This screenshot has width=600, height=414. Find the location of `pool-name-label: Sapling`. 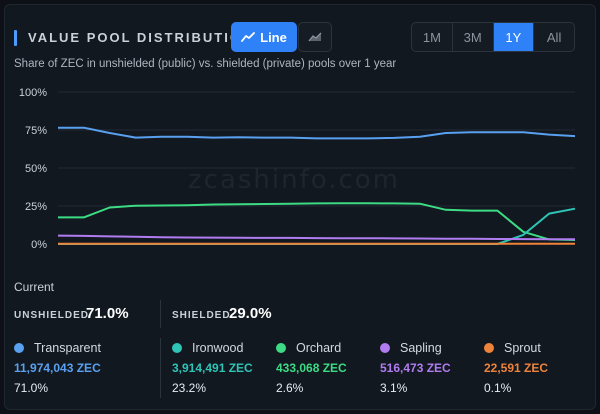

pool-name-label: Sapling is located at coordinates (421, 348).